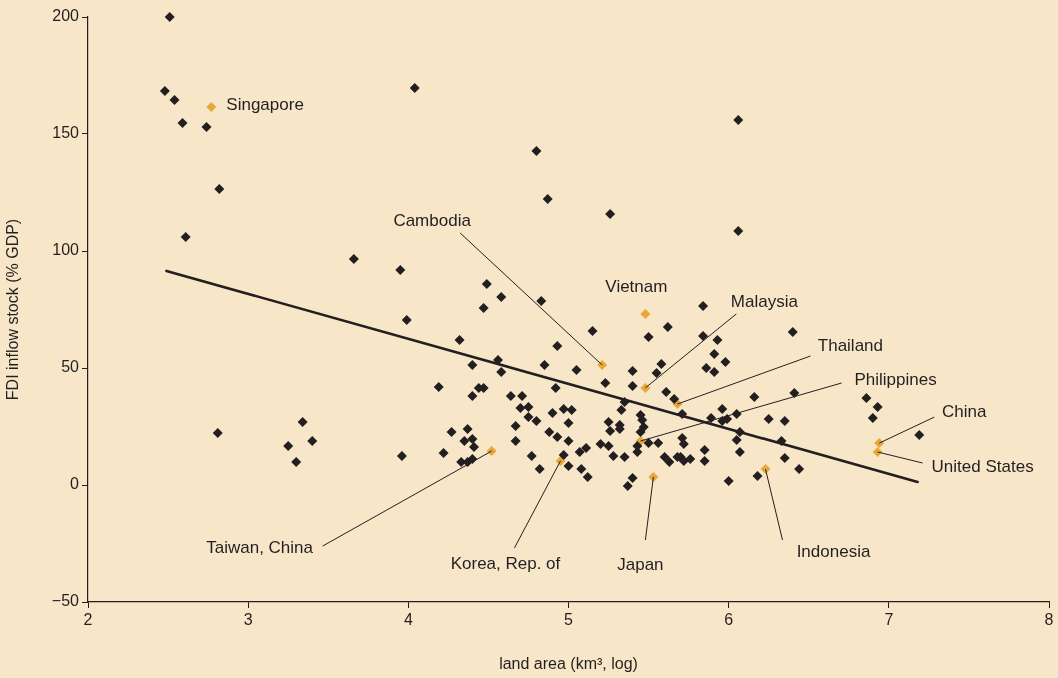 This screenshot has height=678, width=1058. What do you see at coordinates (895, 379) in the screenshot?
I see `annotation: Philippines` at bounding box center [895, 379].